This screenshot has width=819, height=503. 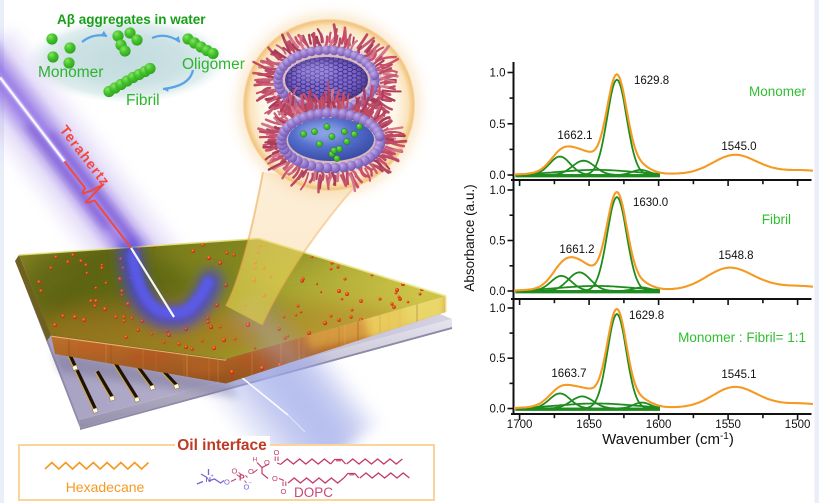 I want to click on svg-text: Oil interface, so click(x=222, y=445).